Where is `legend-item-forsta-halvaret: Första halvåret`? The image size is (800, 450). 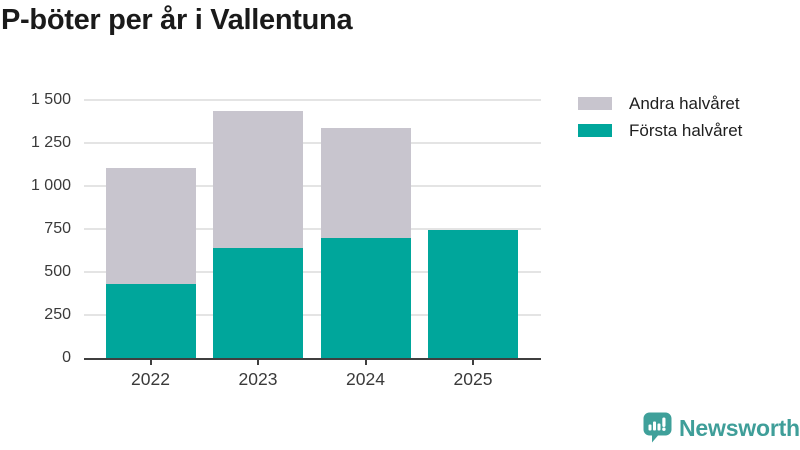
legend-item-forsta-halvaret: Första halvåret is located at coordinates (660, 130).